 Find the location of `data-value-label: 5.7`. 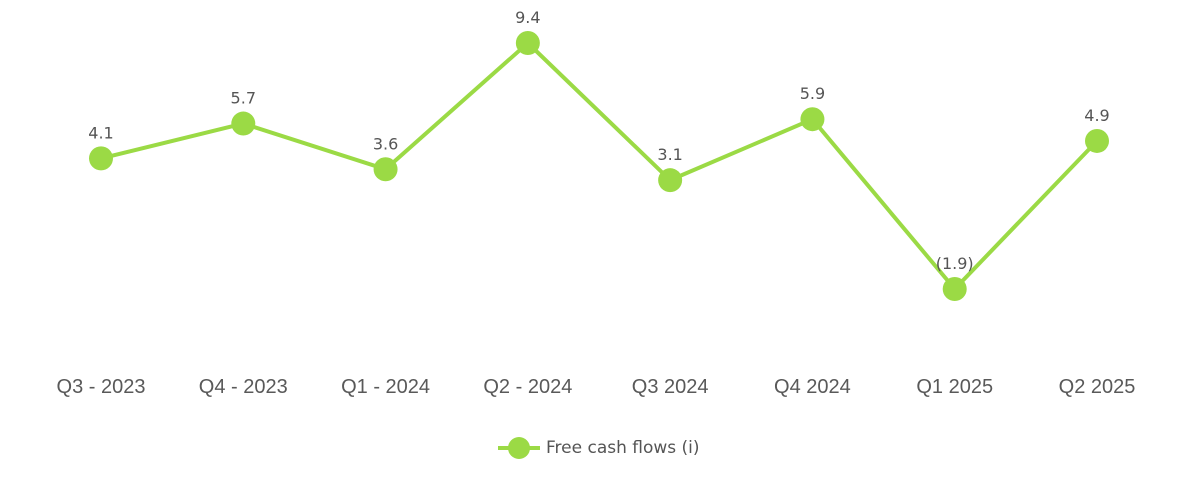

data-value-label: 5.7 is located at coordinates (243, 98).